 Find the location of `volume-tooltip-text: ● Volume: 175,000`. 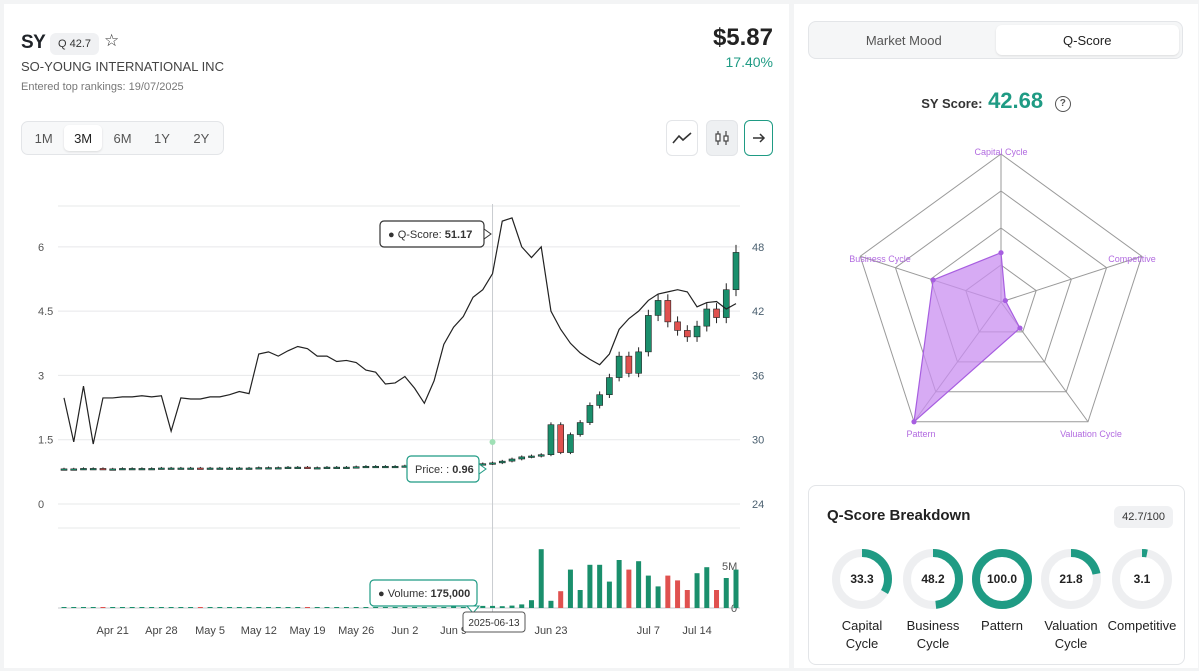

volume-tooltip-text: ● Volume: 175,000 is located at coordinates (424, 594).